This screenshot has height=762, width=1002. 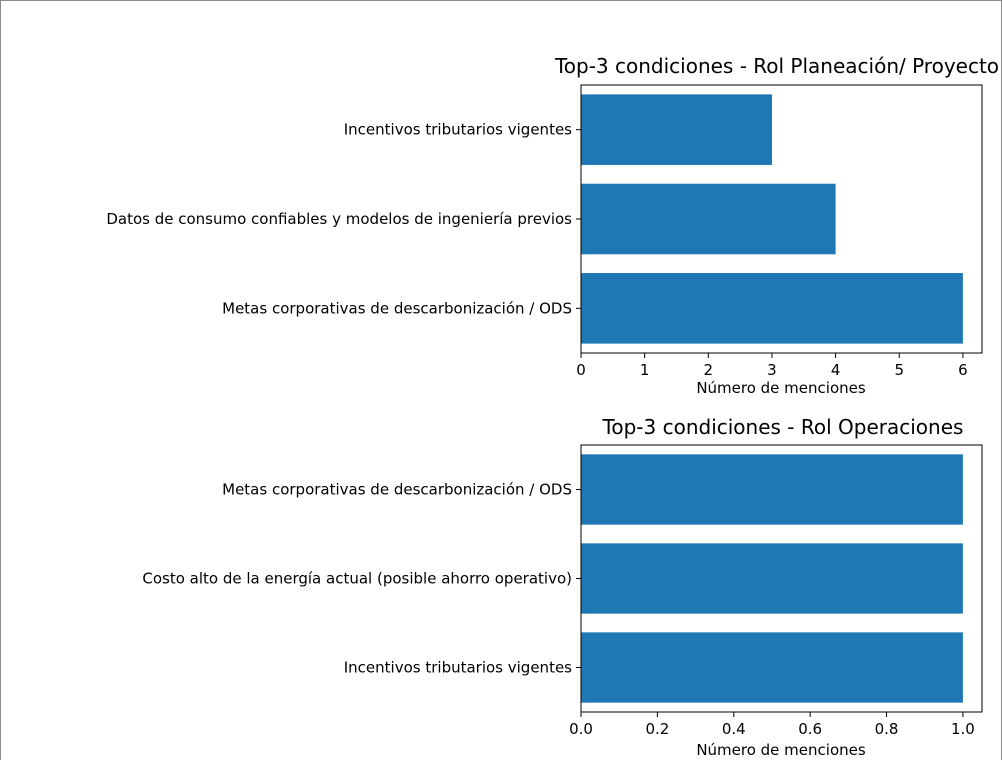 I want to click on x-tick-label: 0.0, so click(x=581, y=729).